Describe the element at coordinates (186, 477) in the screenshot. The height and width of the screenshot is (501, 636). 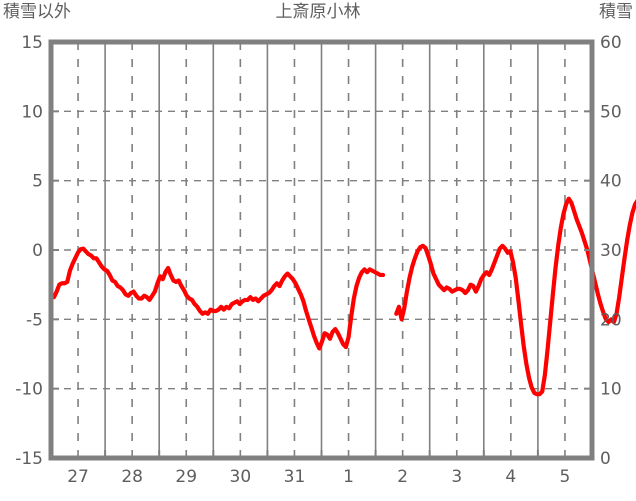
I see `x-tick-label: 29` at that location.